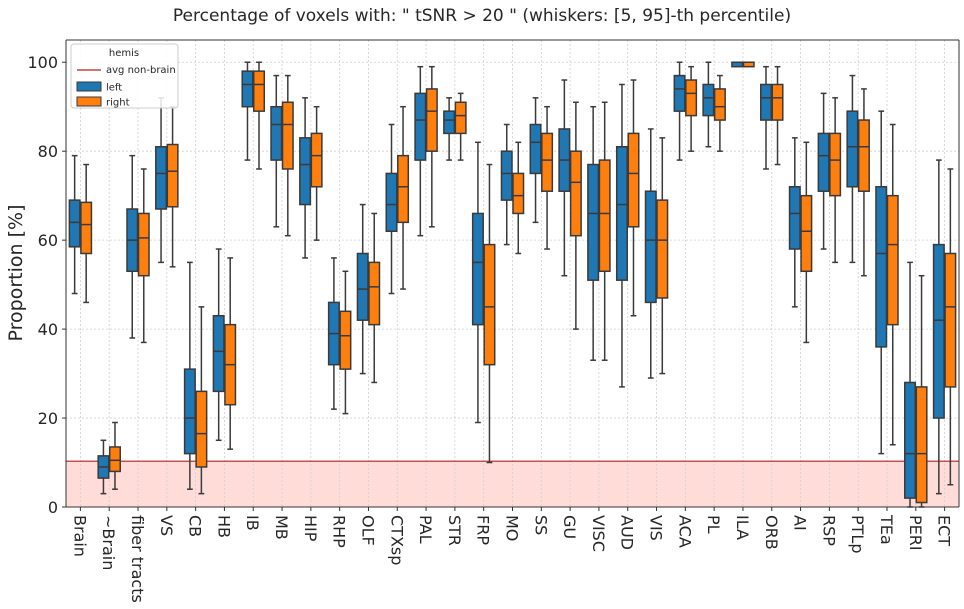 The width and height of the screenshot is (964, 609). Describe the element at coordinates (287, 155) in the screenshot. I see `box-right-MB` at that location.